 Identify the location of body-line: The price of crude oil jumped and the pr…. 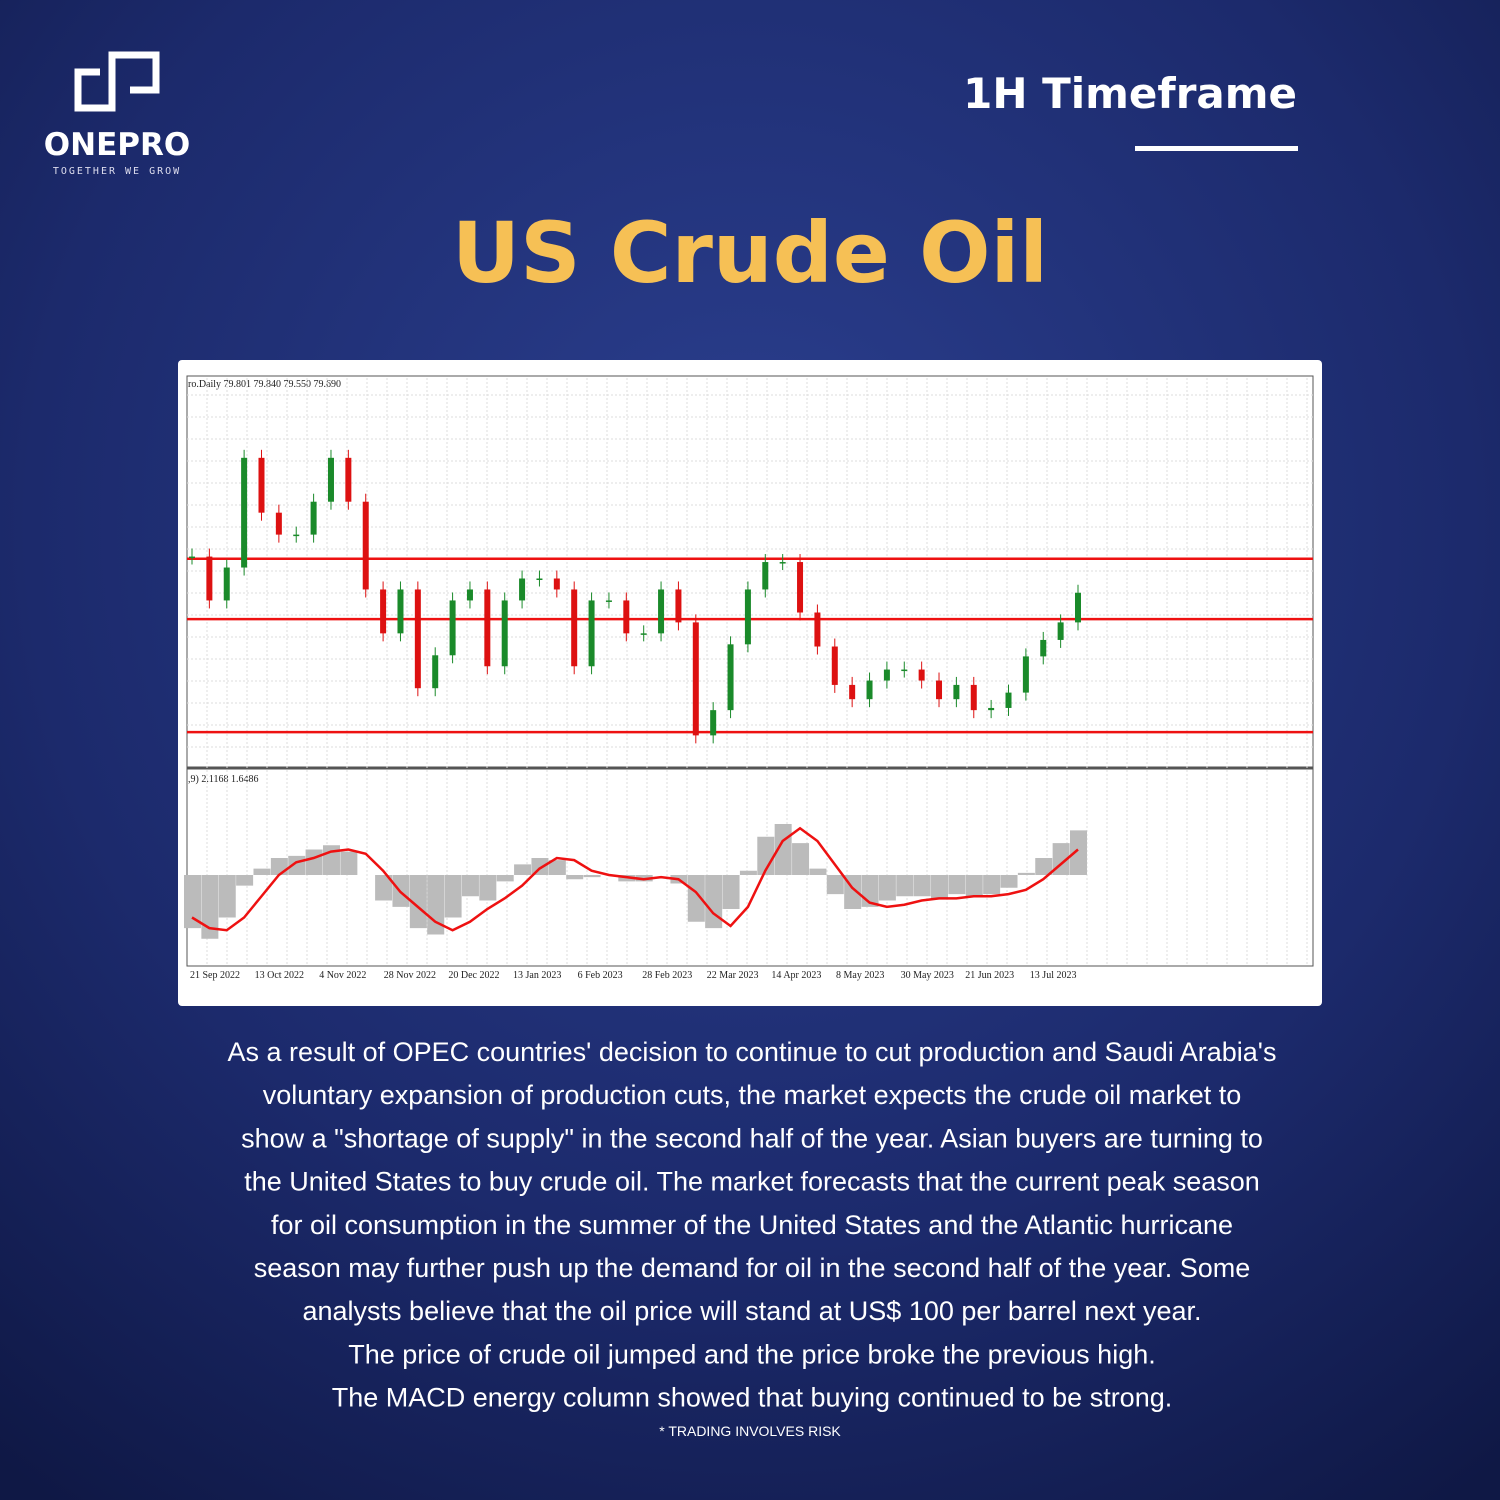
(751, 1354).